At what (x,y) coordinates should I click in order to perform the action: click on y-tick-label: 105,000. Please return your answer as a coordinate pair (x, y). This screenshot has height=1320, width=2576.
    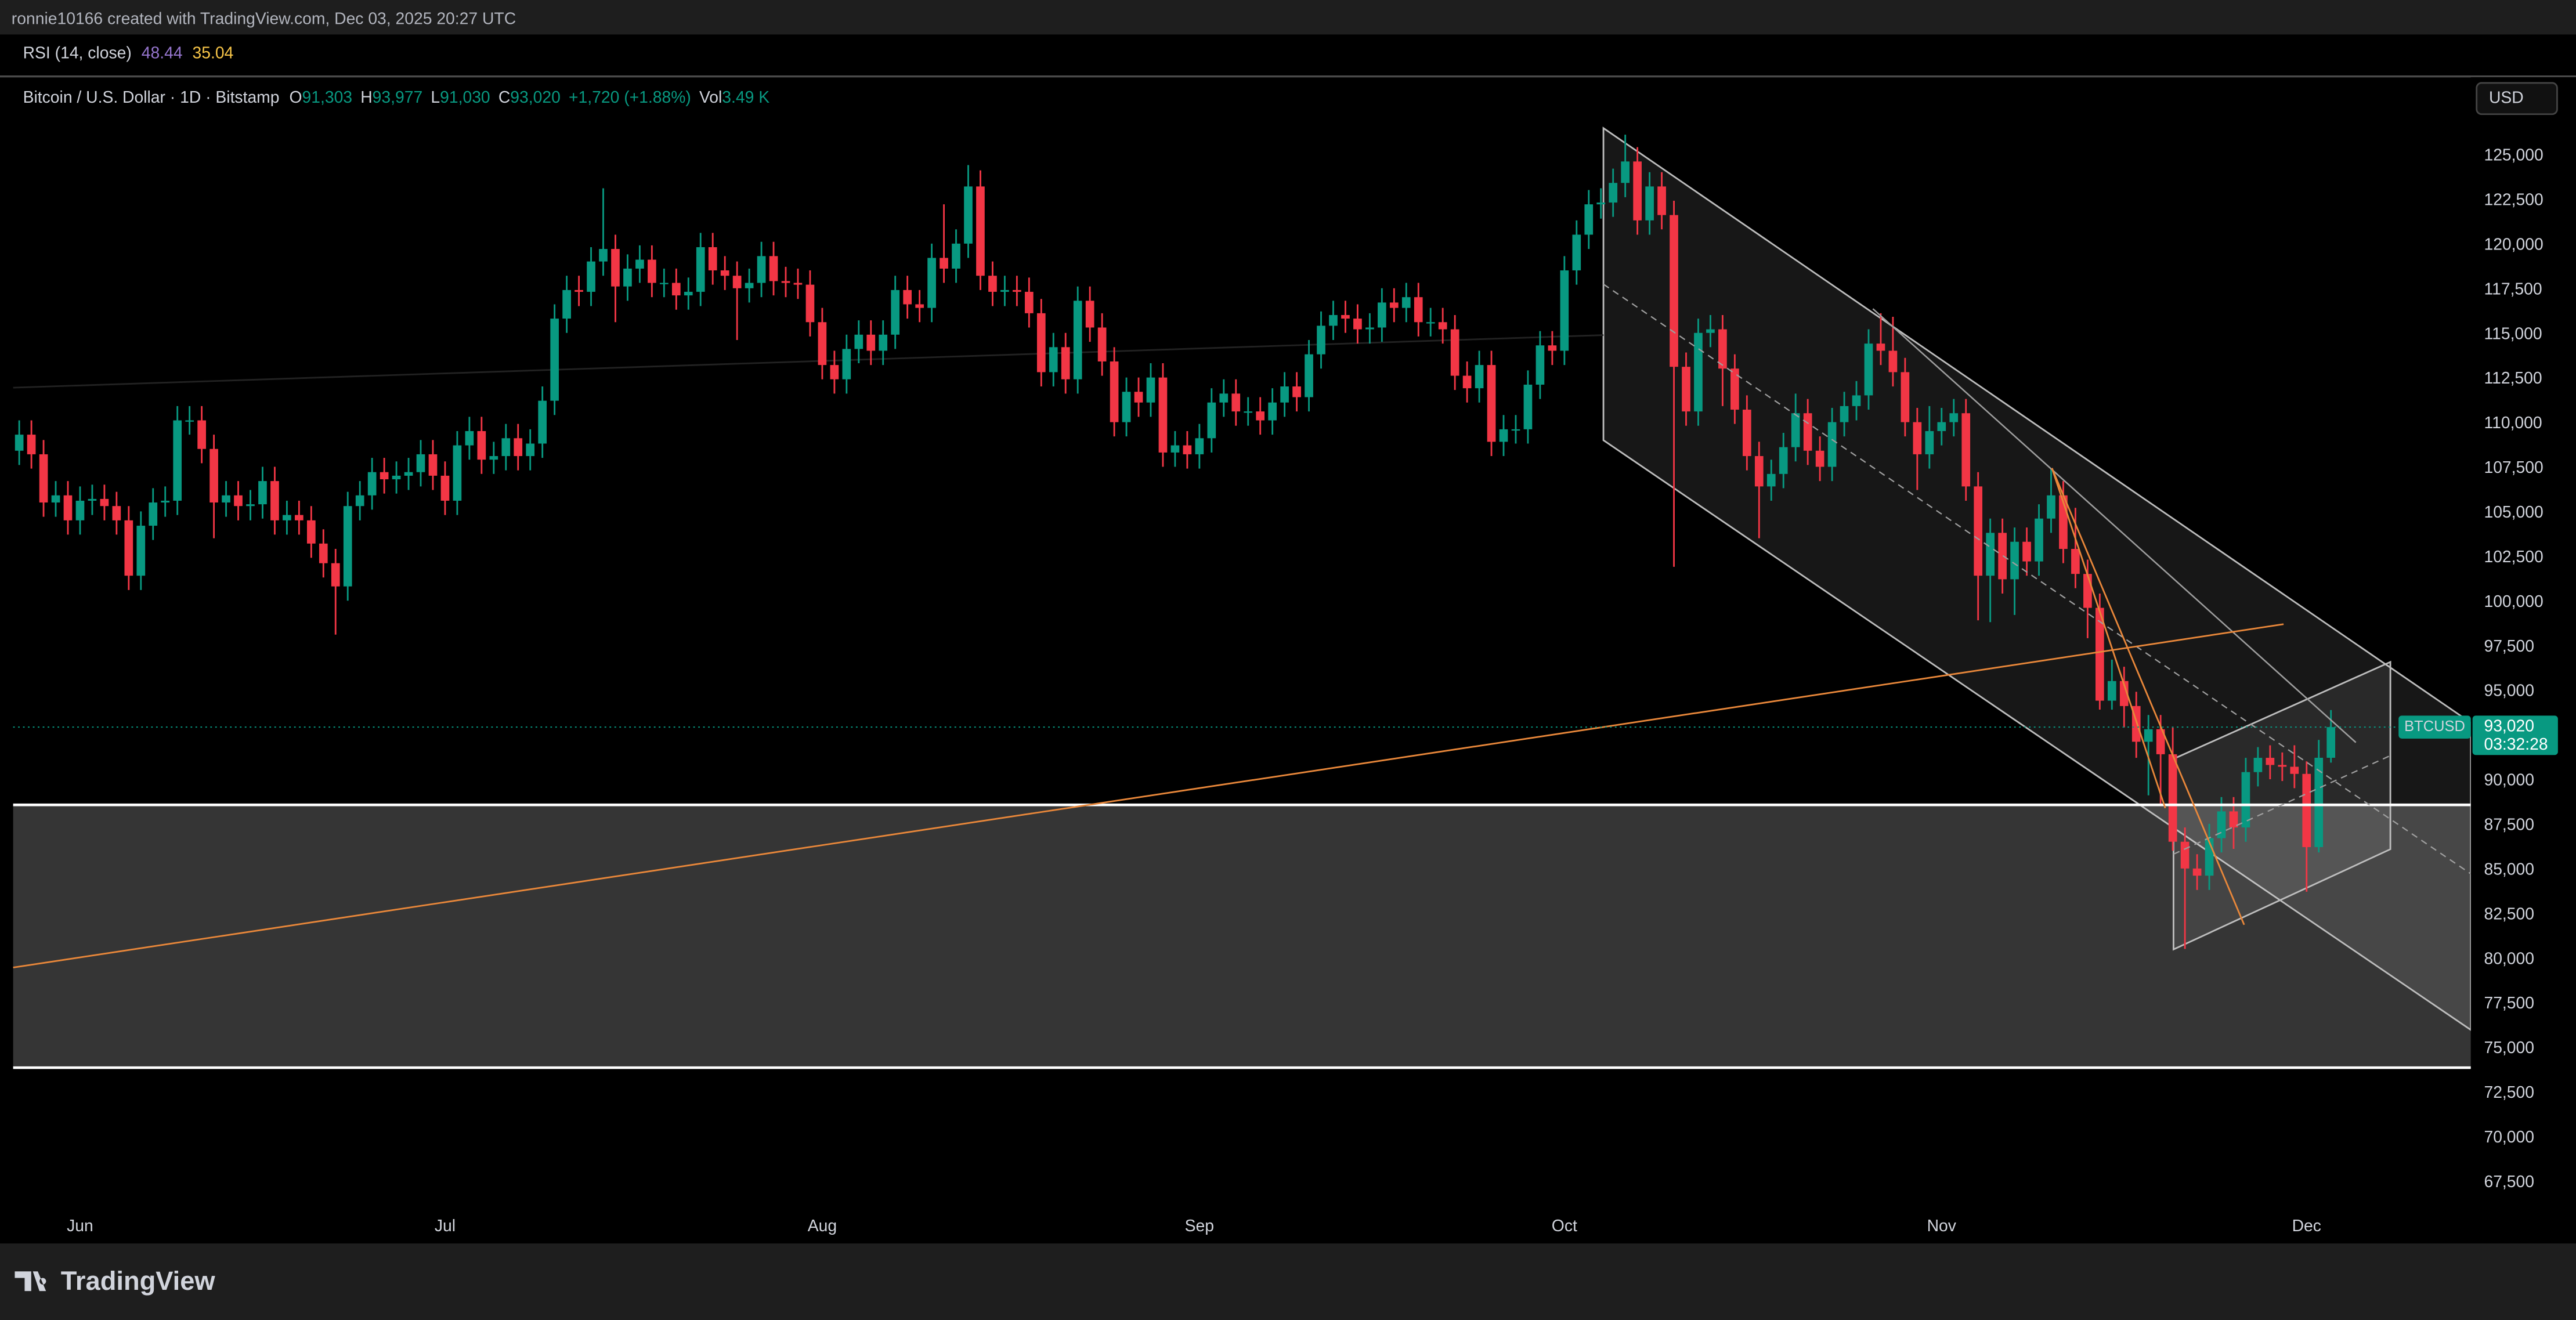
    Looking at the image, I should click on (2513, 512).